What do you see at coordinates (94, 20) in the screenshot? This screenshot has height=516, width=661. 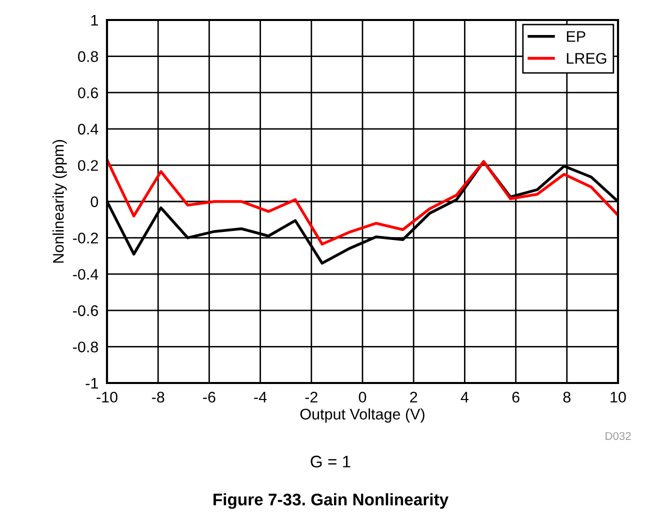 I see `y-tick-label: 1` at bounding box center [94, 20].